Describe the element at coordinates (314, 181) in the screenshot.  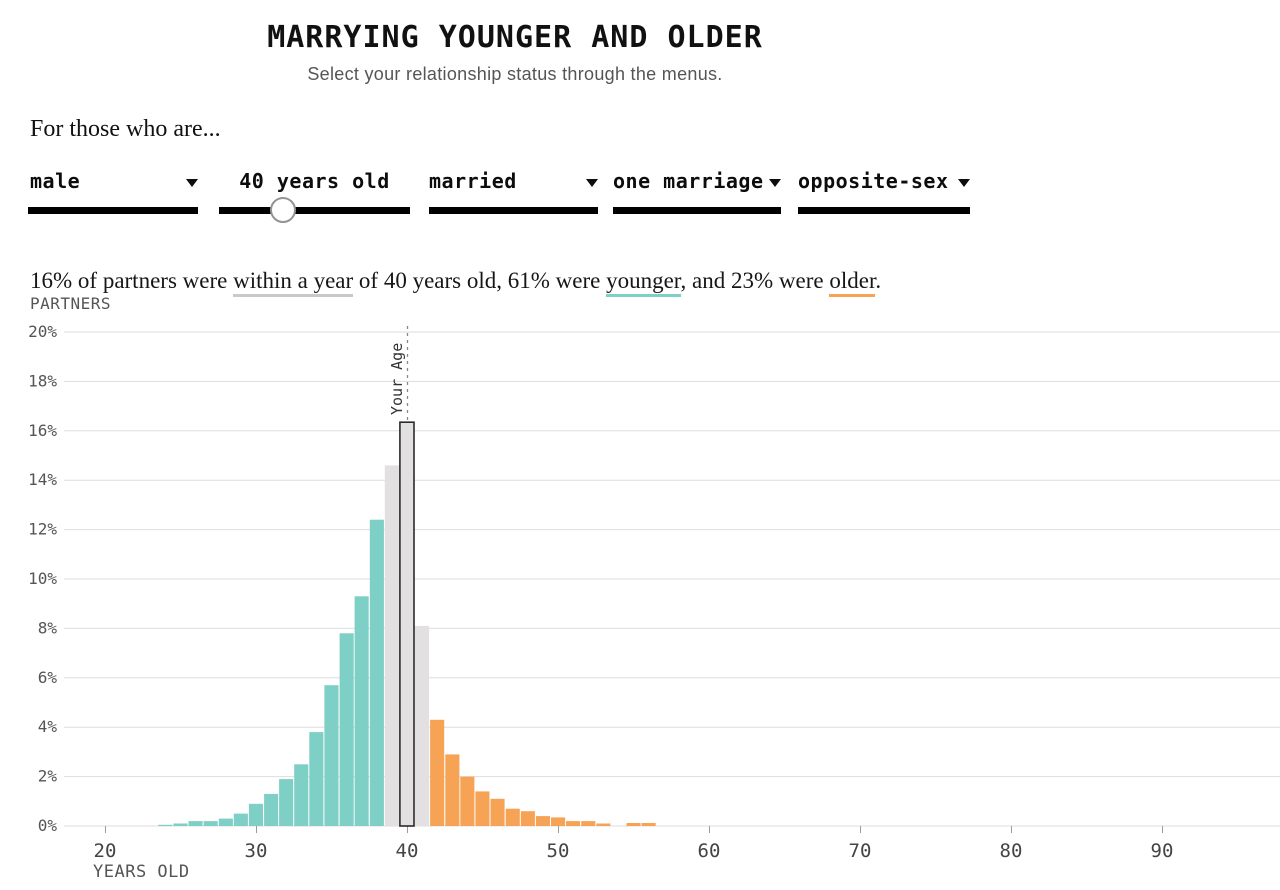
I see `age-slider-value: 40 years old` at that location.